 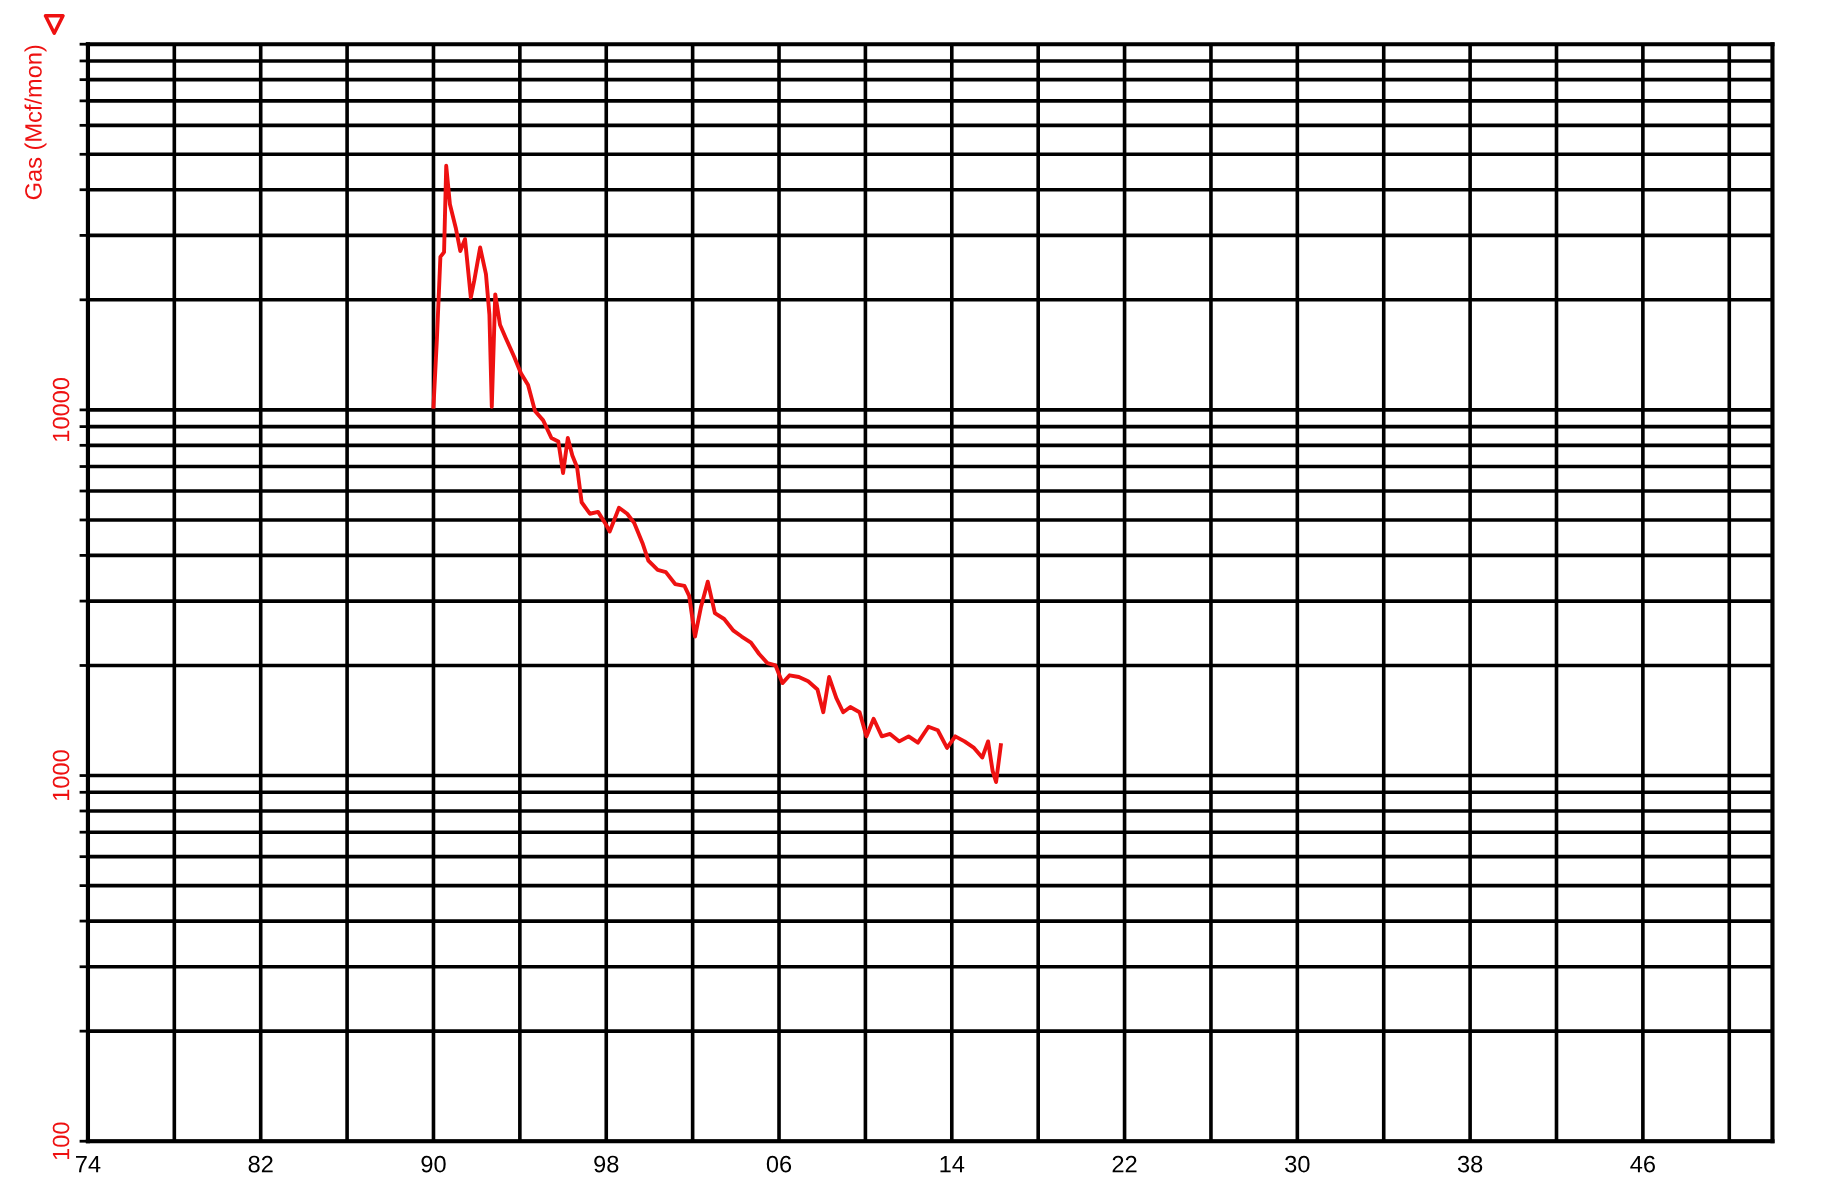 What do you see at coordinates (1297, 1164) in the screenshot?
I see `x-tick-label: 30` at bounding box center [1297, 1164].